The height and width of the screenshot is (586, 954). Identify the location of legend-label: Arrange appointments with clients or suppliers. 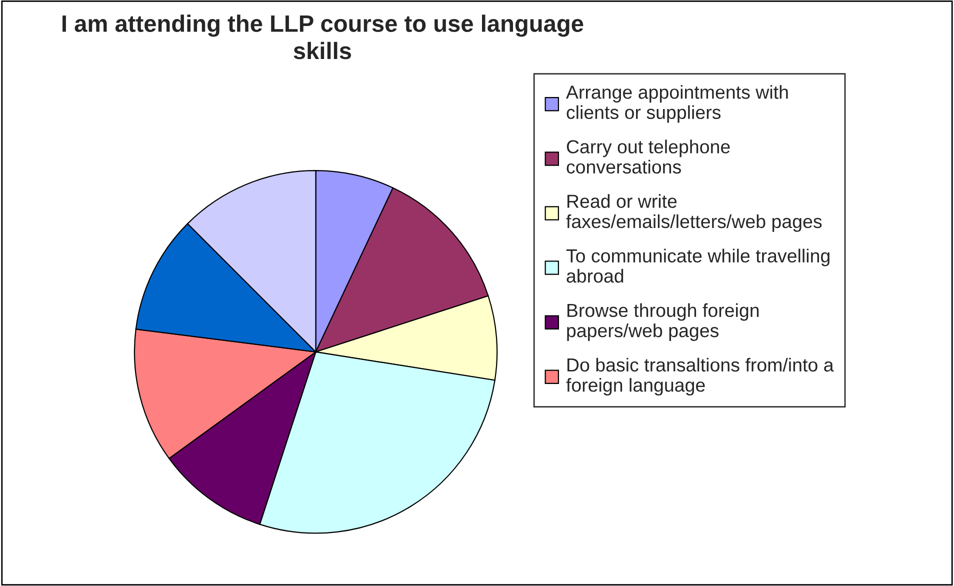
(677, 104).